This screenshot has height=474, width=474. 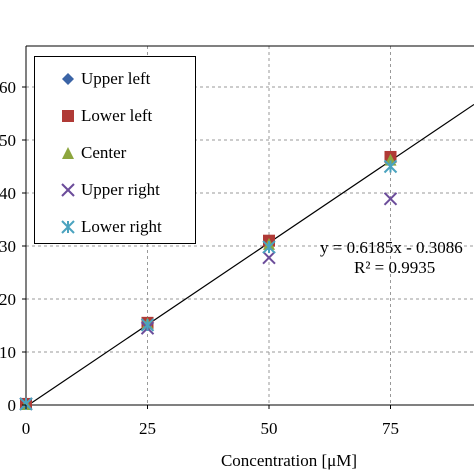 What do you see at coordinates (8, 246) in the screenshot?
I see `y-tick-label: 30` at bounding box center [8, 246].